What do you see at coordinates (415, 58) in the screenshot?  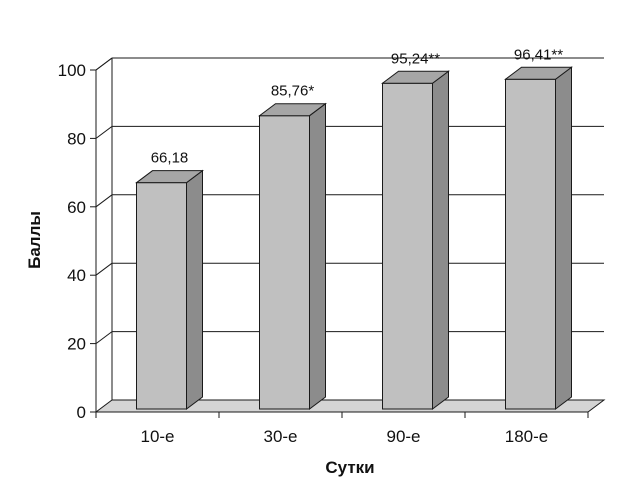 I see `data-label: 95,24**` at bounding box center [415, 58].